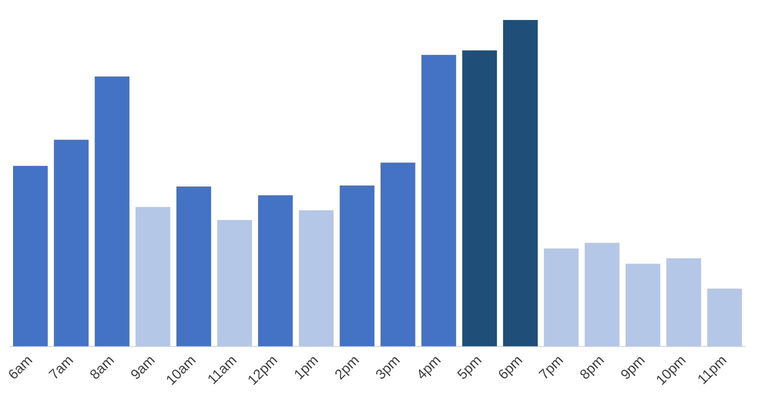  Describe the element at coordinates (306, 367) in the screenshot. I see `x-tick-label: 1pm` at that location.